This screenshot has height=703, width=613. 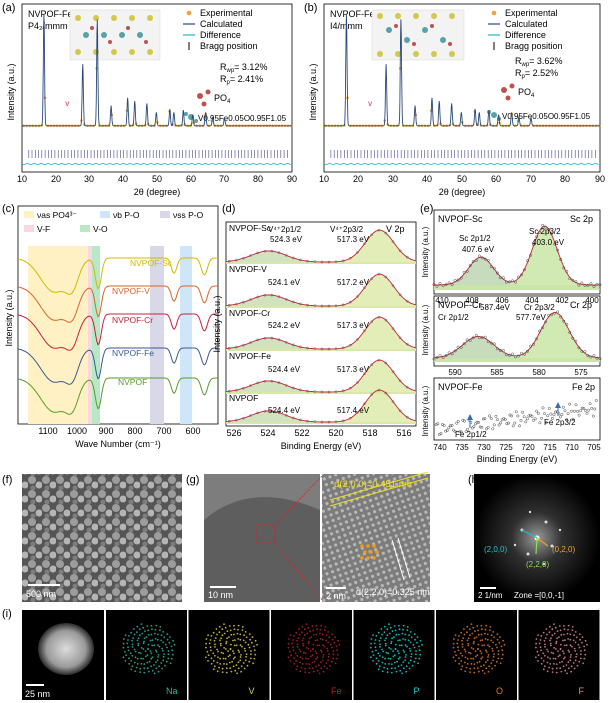 I want to click on panel-b-rp: Rp= 2.52%, so click(x=536, y=74).